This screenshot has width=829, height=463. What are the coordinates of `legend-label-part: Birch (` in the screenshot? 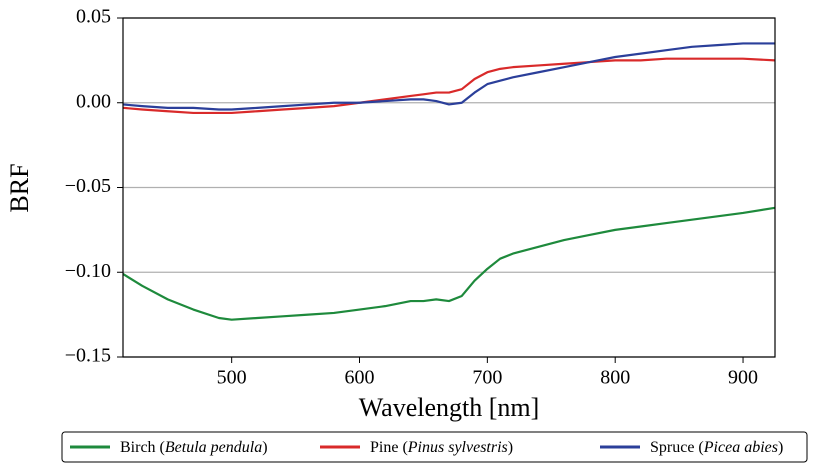 It's located at (142, 447).